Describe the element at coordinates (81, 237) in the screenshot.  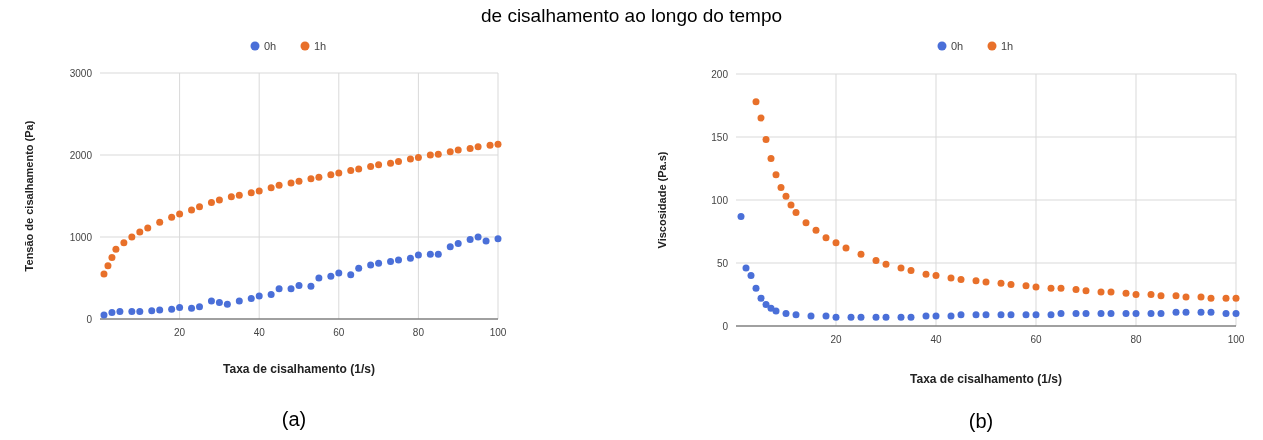
I see `y-tick-label: 1000` at that location.